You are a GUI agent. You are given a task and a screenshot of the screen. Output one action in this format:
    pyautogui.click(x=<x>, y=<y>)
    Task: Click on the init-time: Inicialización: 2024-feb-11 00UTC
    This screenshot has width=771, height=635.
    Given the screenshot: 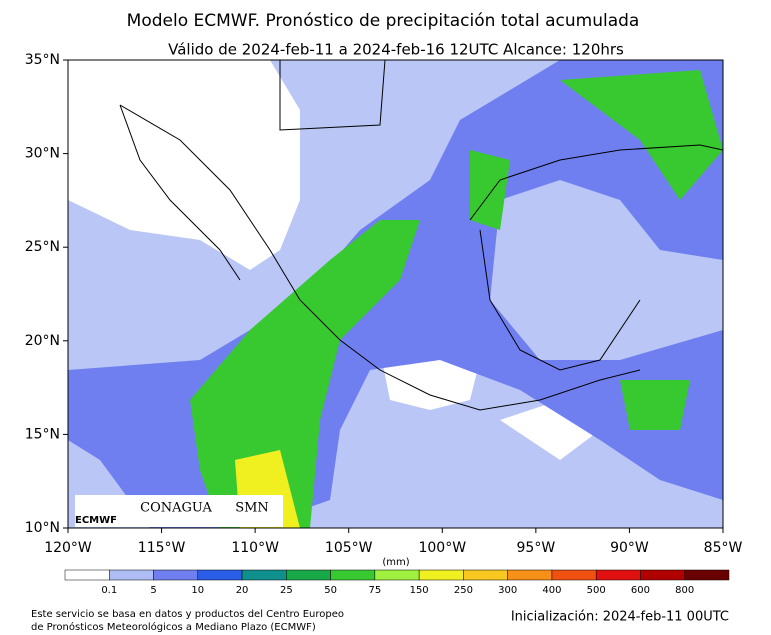 What is the action you would take?
    pyautogui.click(x=620, y=617)
    